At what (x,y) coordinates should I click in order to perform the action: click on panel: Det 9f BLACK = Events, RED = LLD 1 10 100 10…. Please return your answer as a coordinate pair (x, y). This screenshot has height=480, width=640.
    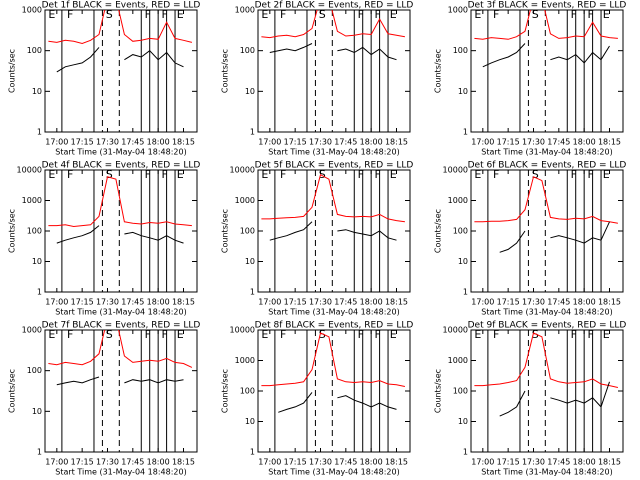
    Looking at the image, I should click on (530, 399).